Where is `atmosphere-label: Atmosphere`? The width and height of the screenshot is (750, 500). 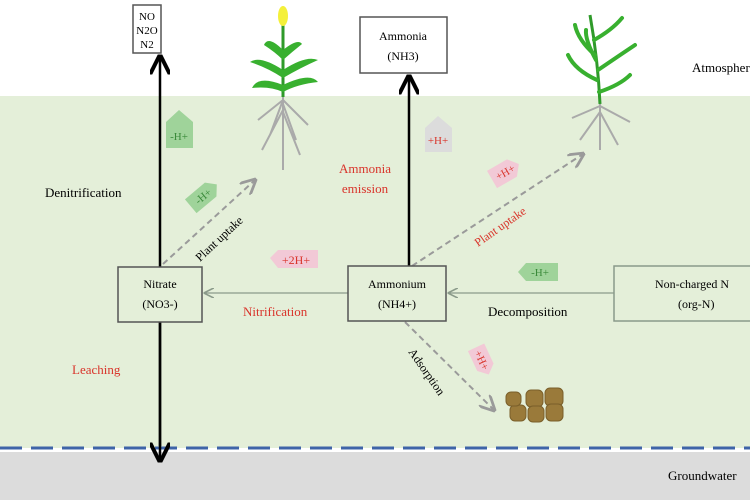
atmosphere-label: Atmosphere is located at coordinates (721, 67).